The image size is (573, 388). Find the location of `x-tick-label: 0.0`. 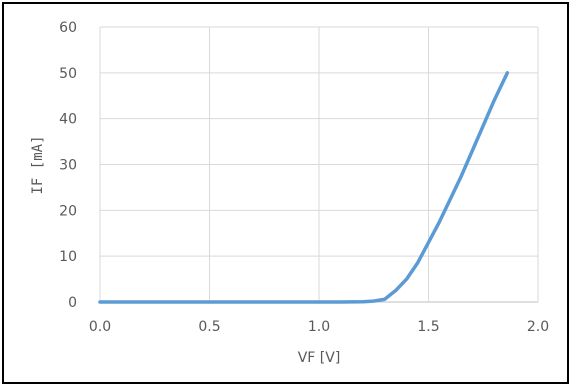

x-tick-label: 0.0 is located at coordinates (100, 327).